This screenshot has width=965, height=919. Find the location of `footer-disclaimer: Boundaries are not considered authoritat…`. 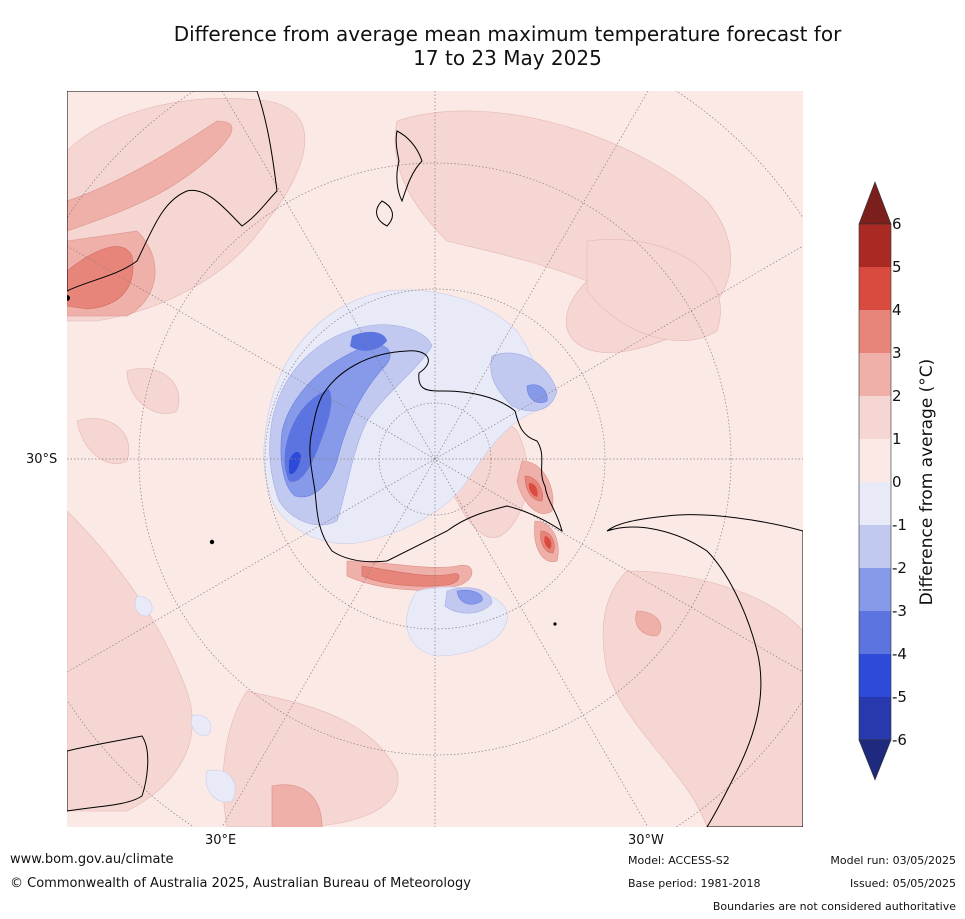

footer-disclaimer: Boundaries are not considered authoritat… is located at coordinates (834, 906).